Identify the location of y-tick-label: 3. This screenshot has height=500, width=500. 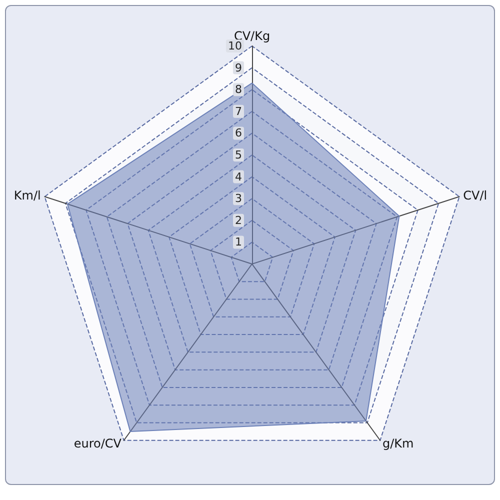
(238, 199).